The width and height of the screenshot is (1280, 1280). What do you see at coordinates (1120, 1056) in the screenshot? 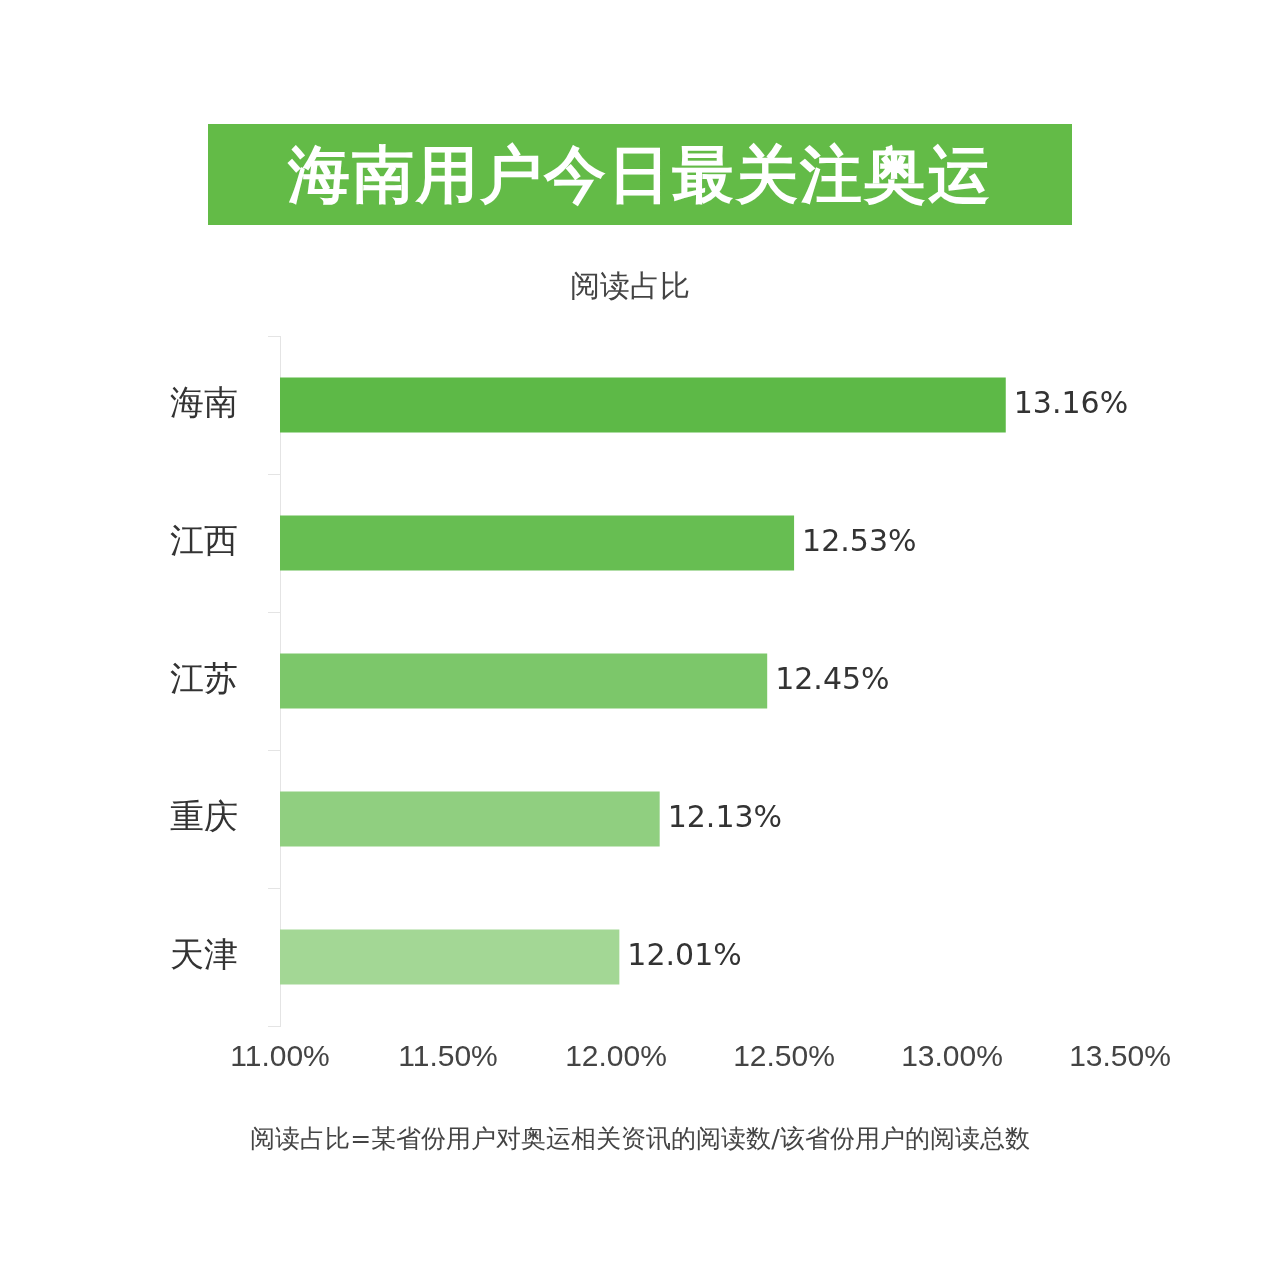
I see `x-tick-label: 13.50%` at bounding box center [1120, 1056].